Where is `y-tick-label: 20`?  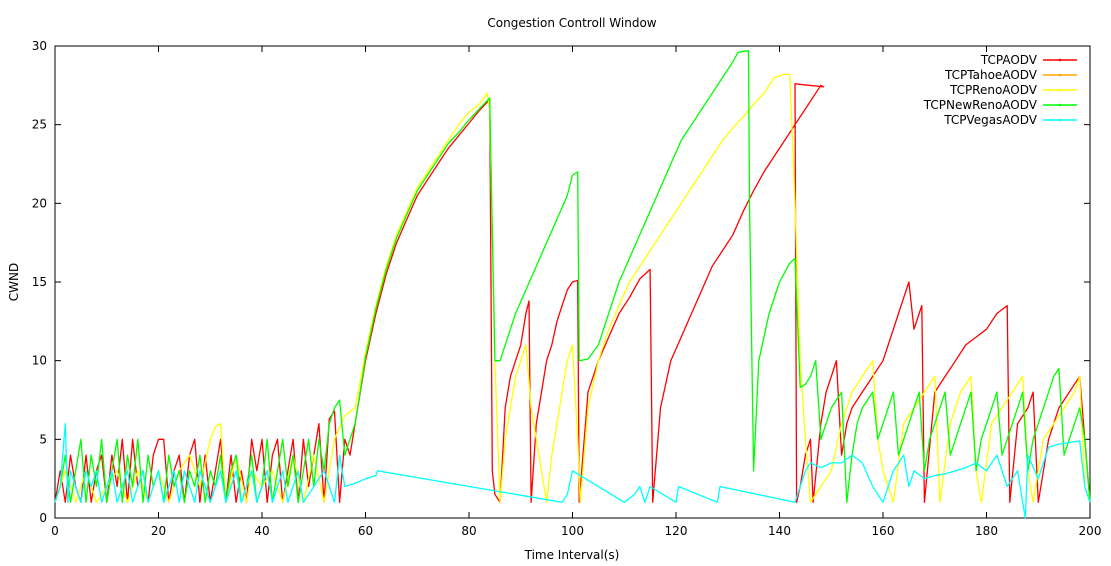
y-tick-label: 20 is located at coordinates (39, 203).